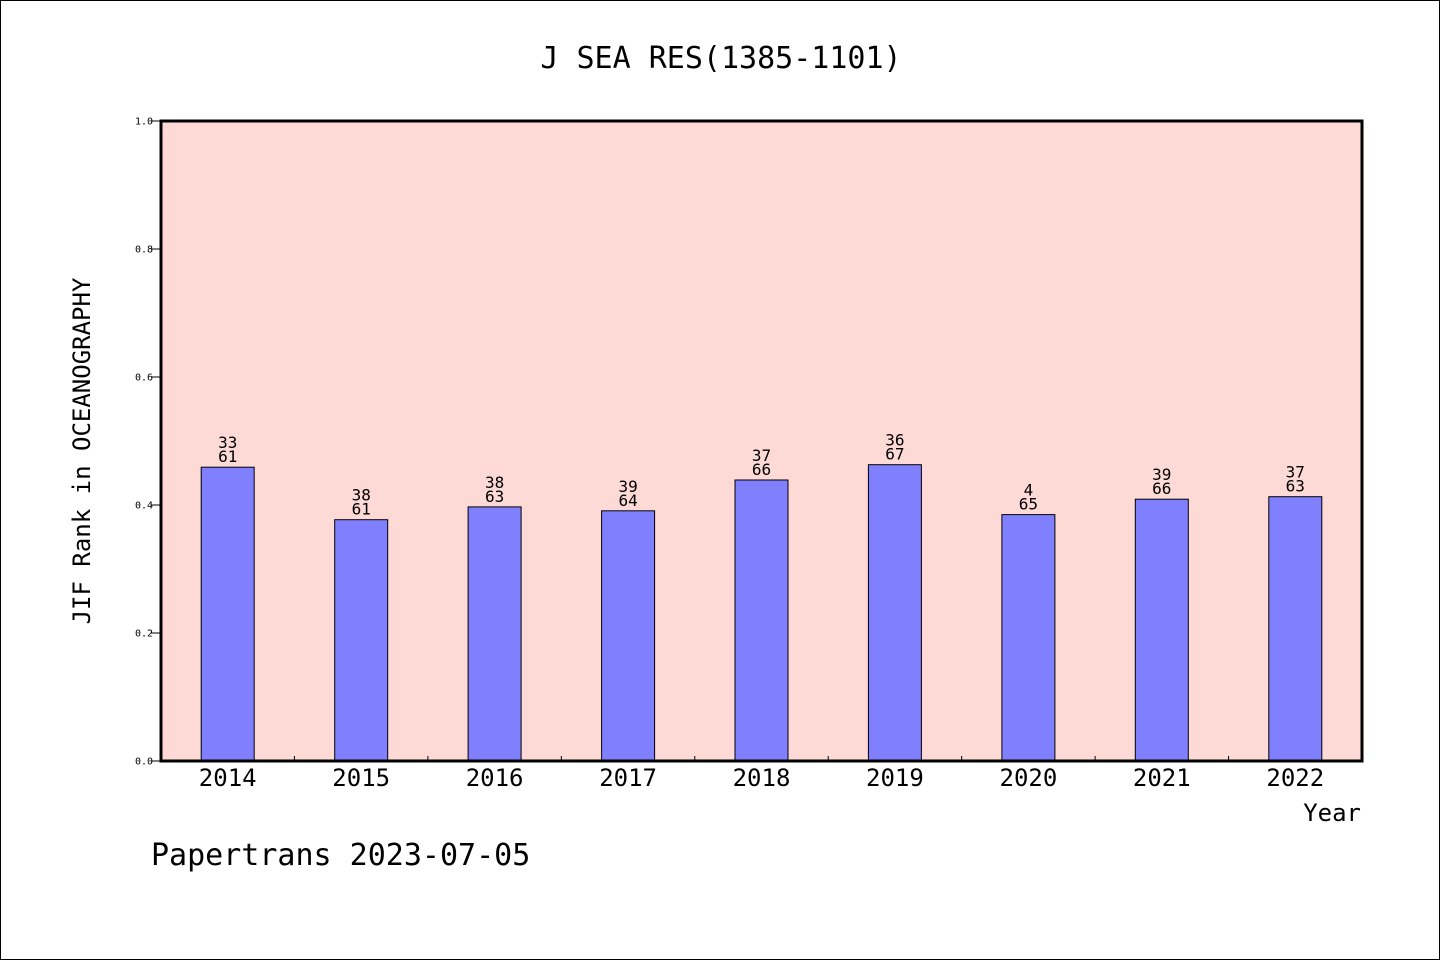  I want to click on bar-label-rank-2021: 39, so click(1161, 474).